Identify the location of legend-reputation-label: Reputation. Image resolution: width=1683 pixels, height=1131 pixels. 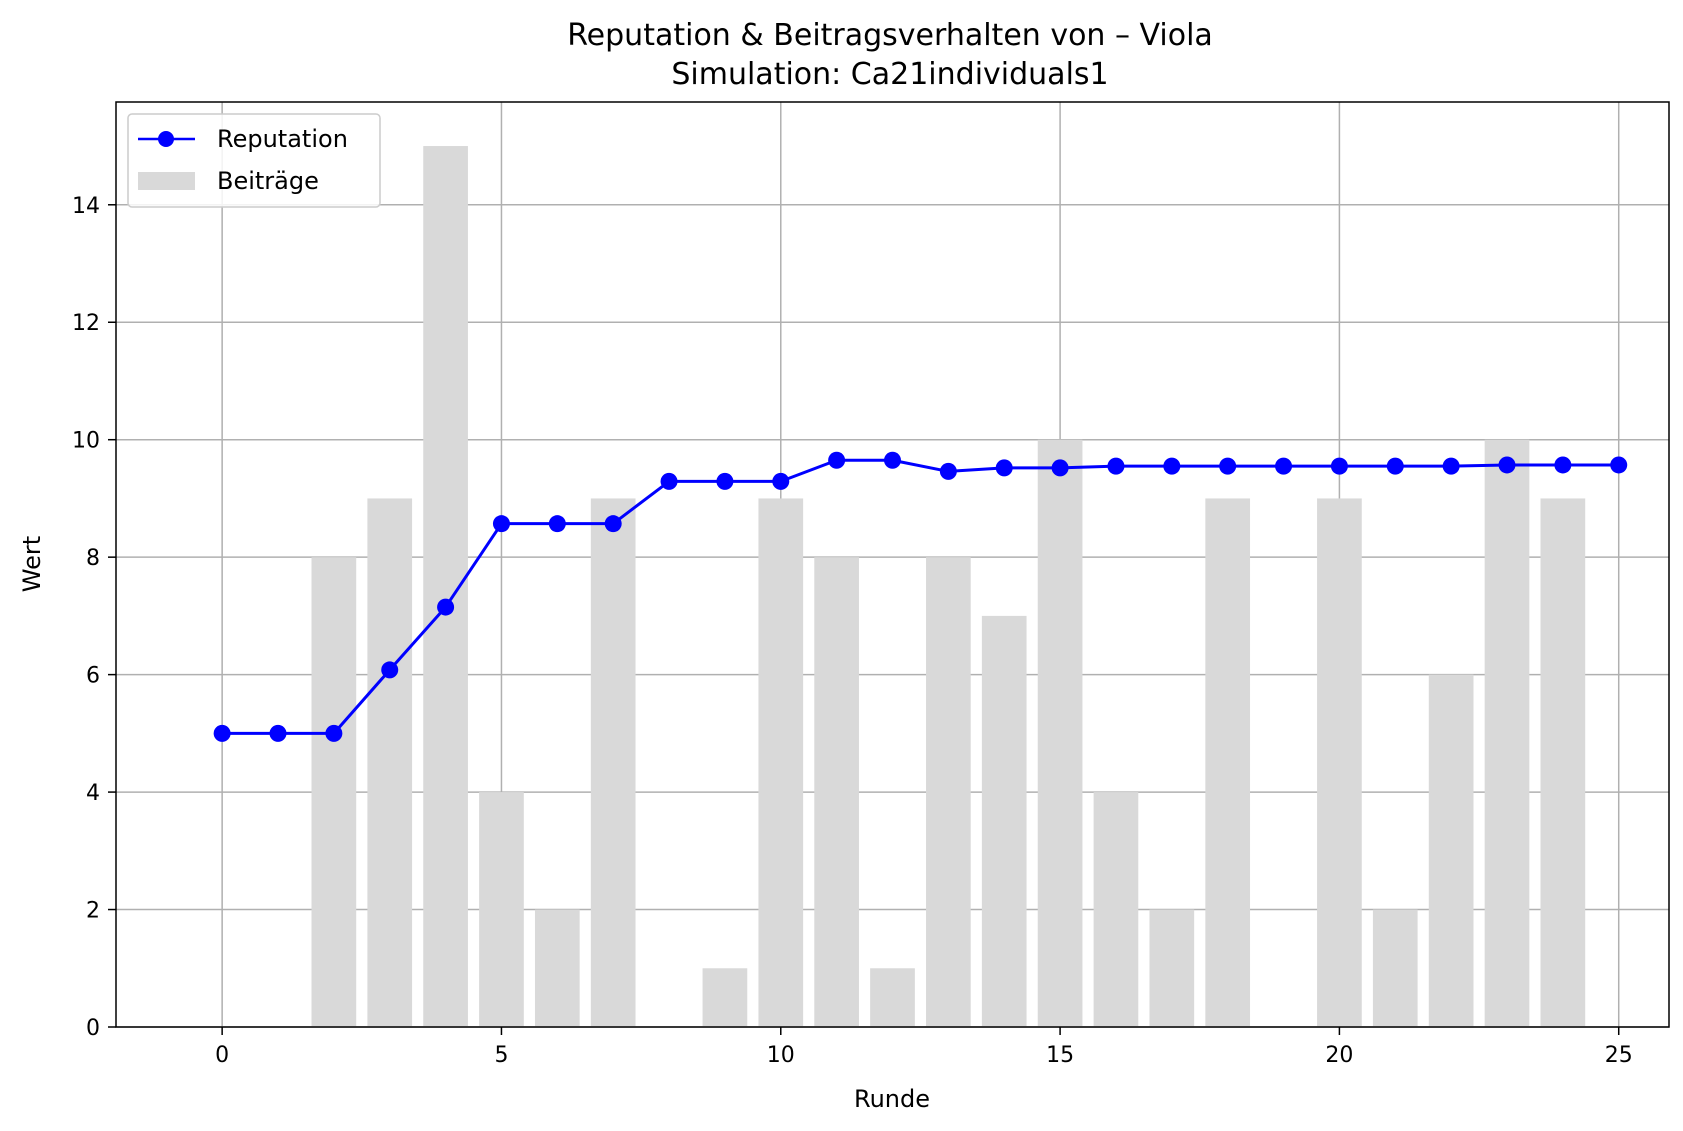
(282, 139).